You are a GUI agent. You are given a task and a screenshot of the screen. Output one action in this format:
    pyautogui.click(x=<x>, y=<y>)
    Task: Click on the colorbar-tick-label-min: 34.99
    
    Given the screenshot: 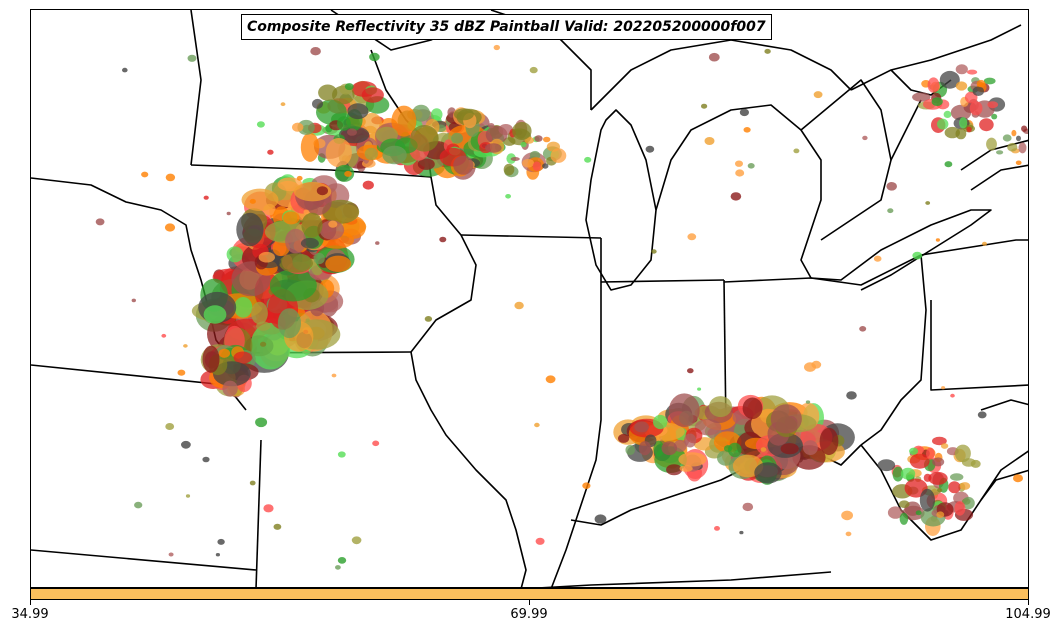 What is the action you would take?
    pyautogui.click(x=30, y=614)
    